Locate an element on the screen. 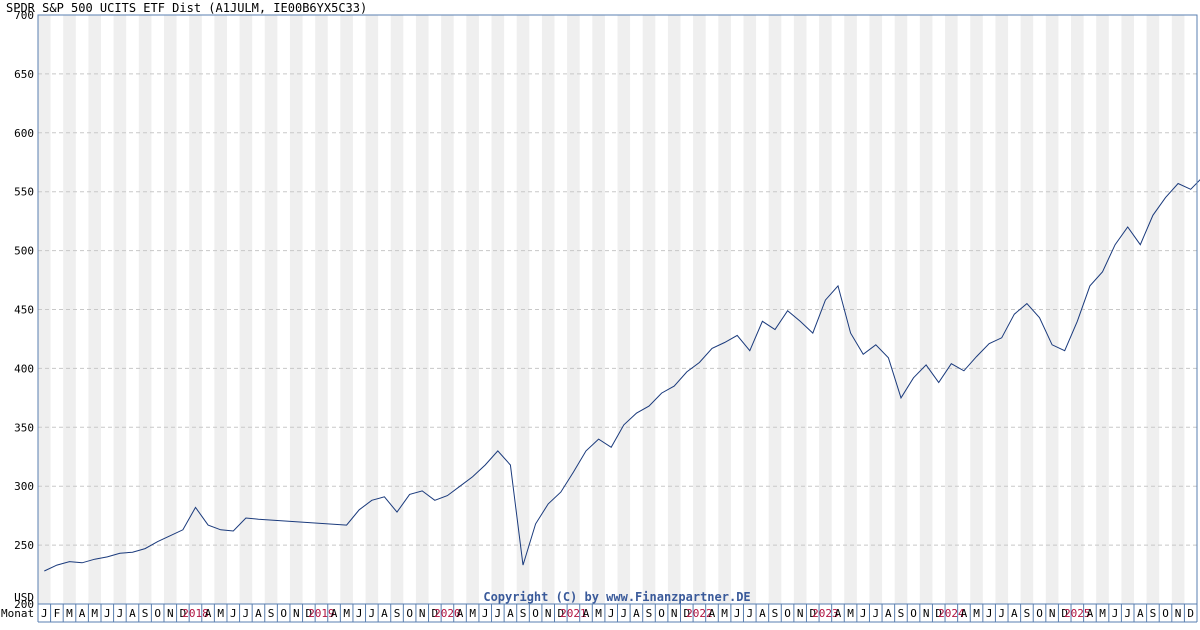 This screenshot has height=630, width=1200. y-tick-label: 400 is located at coordinates (24, 368).